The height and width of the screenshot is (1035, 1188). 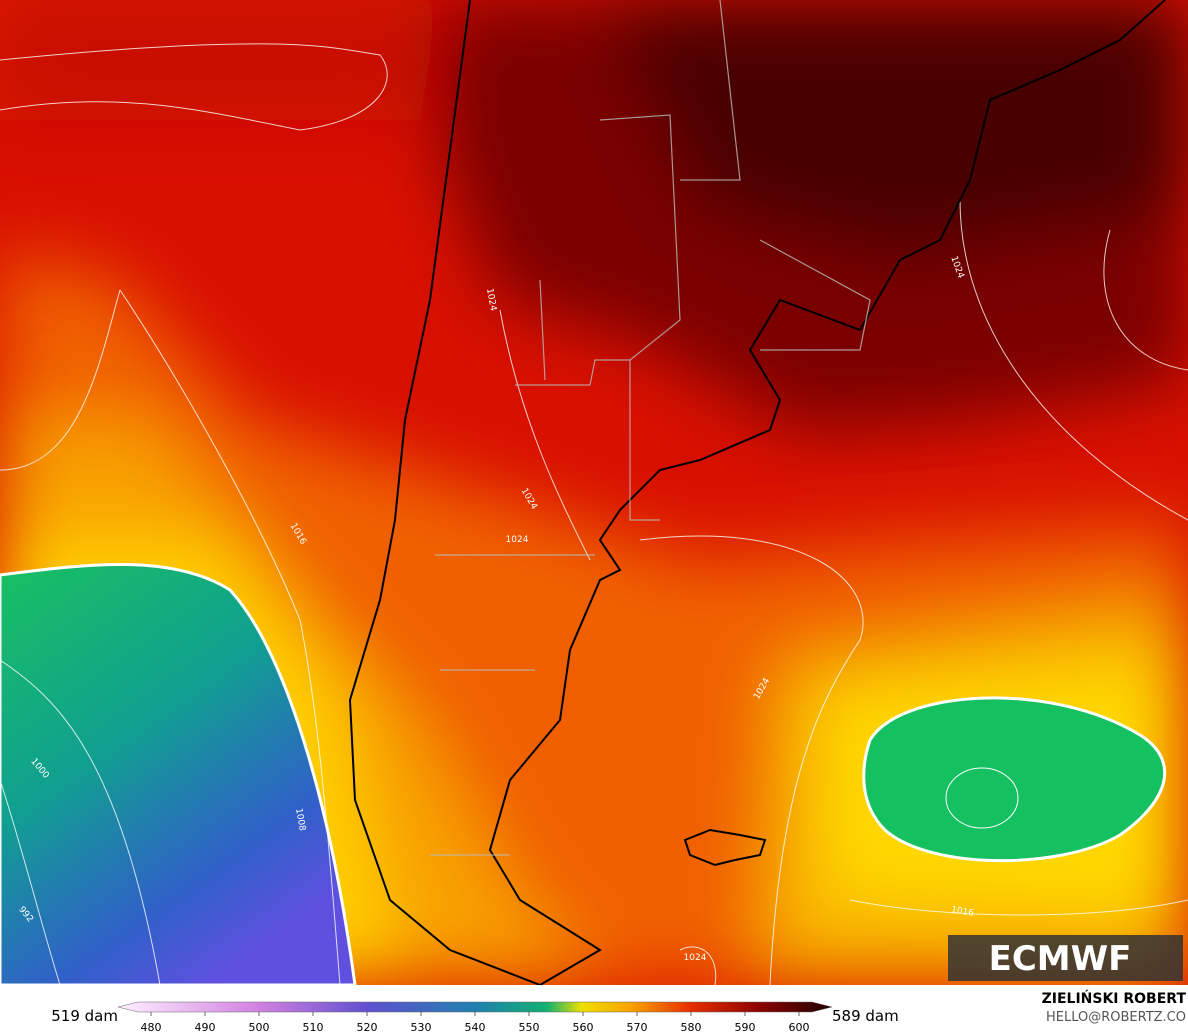 I want to click on colorbar-tick-label: 480, so click(x=151, y=1027).